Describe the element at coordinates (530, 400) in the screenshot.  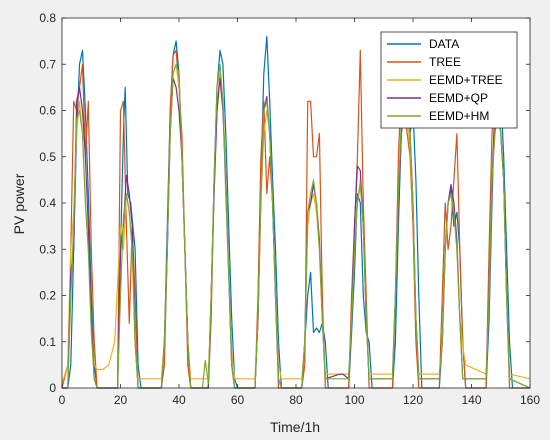
I see `x-tick-label: 160` at that location.